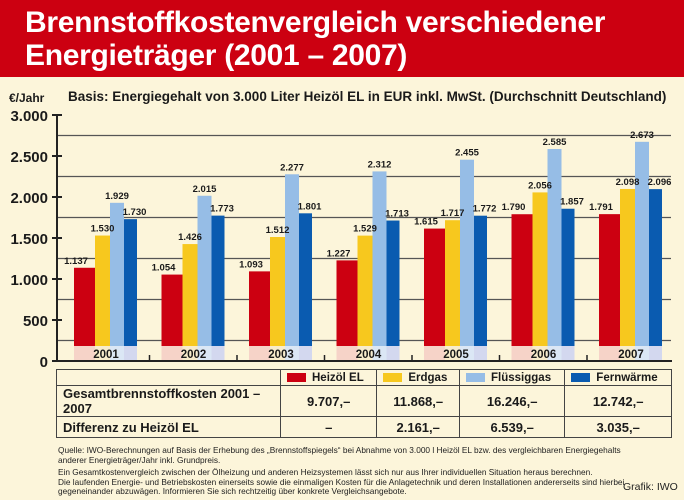 Image resolution: width=684 pixels, height=500 pixels. Describe the element at coordinates (380, 164) in the screenshot. I see `data-label: 2.312` at that location.